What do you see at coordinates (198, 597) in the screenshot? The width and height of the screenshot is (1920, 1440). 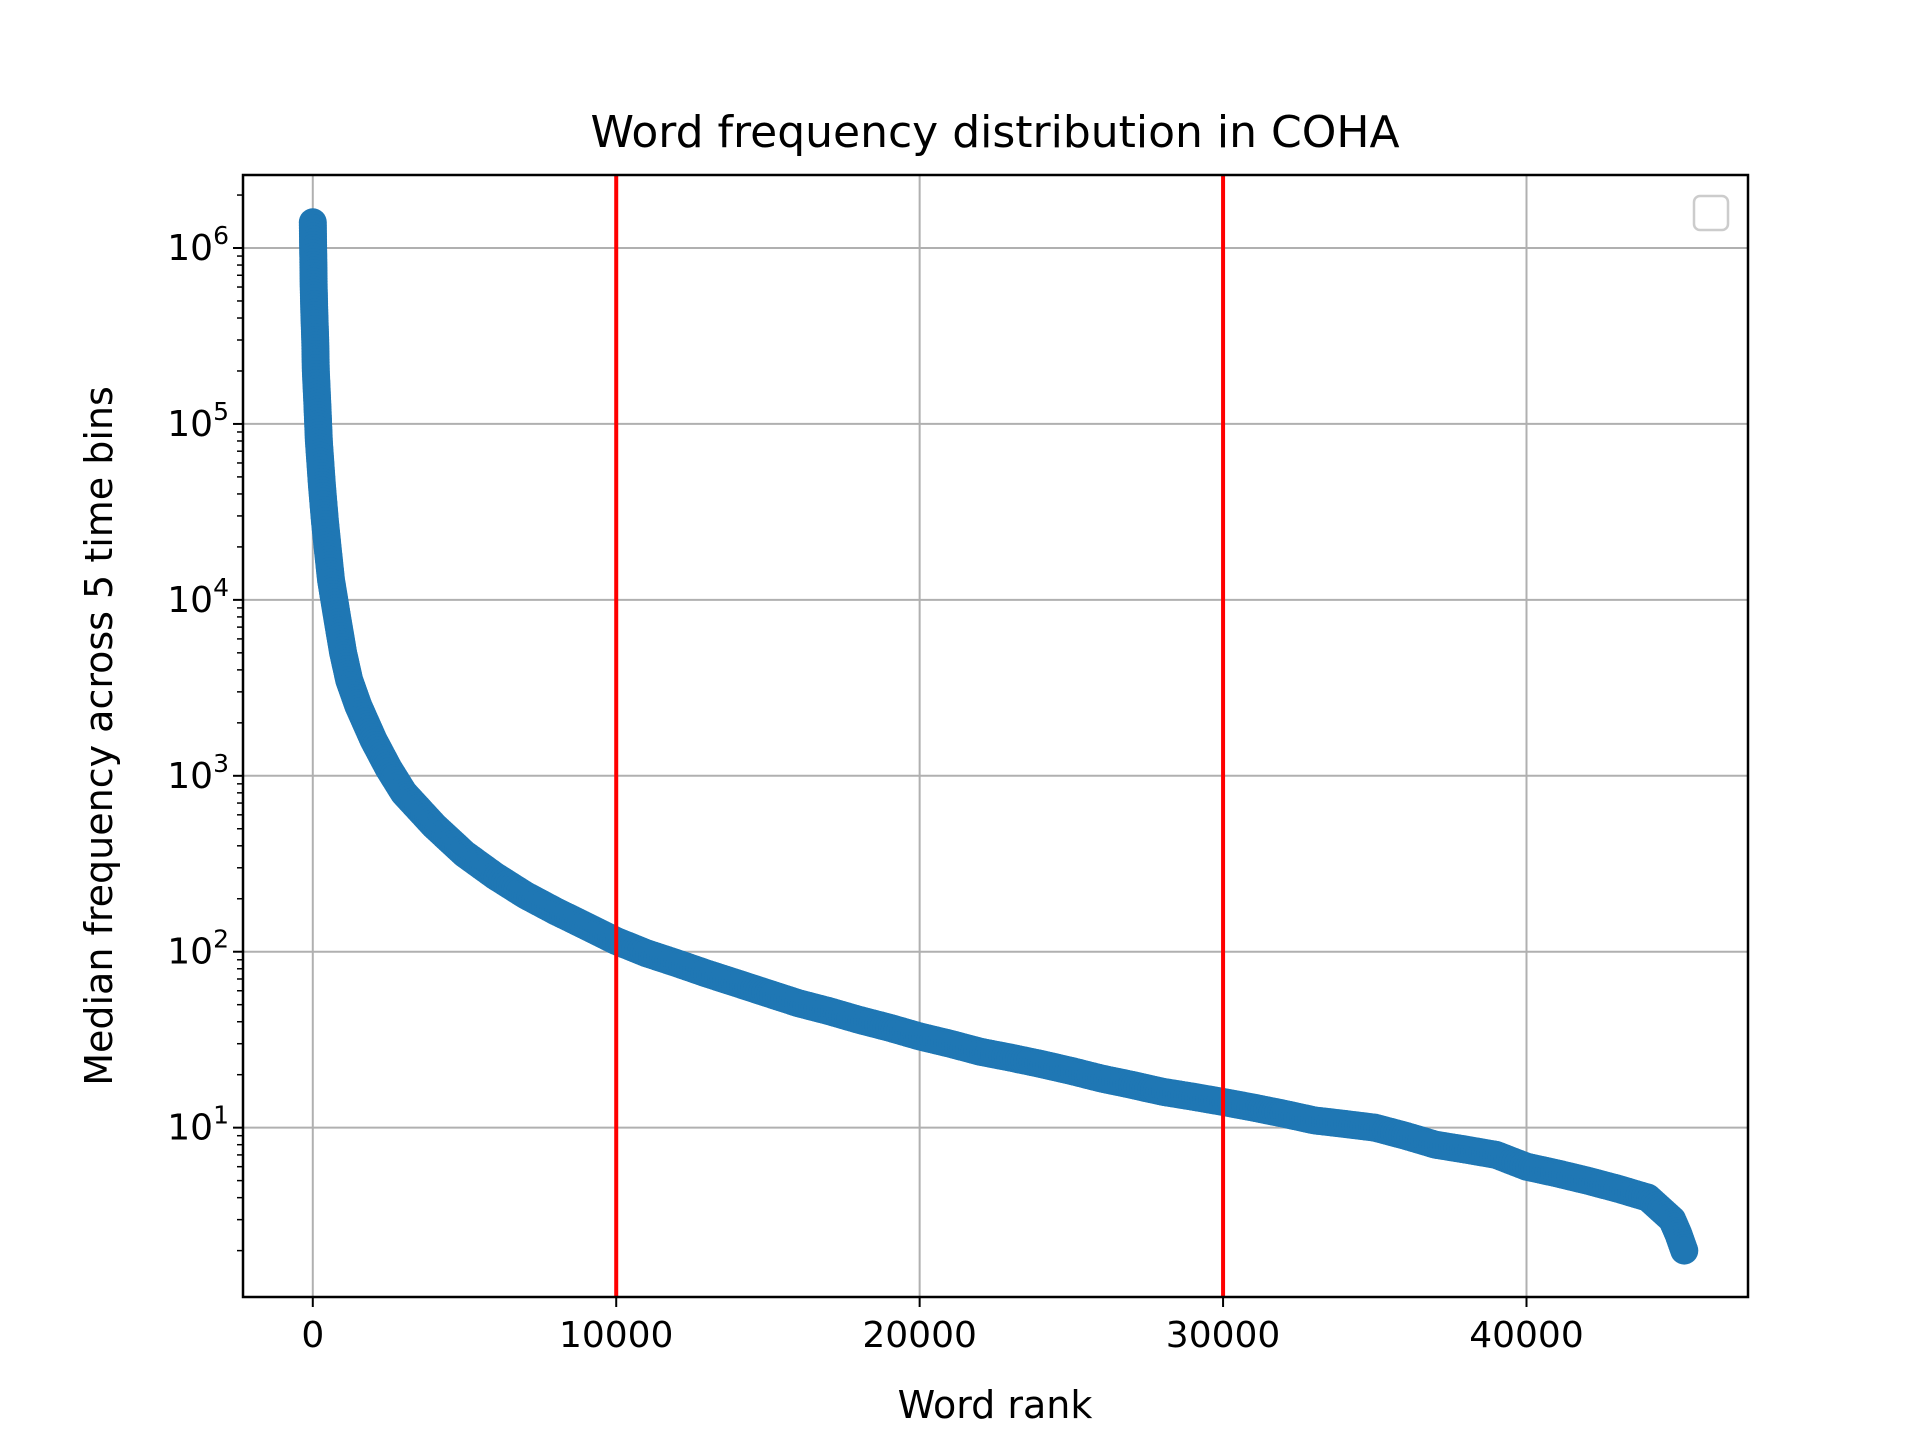 I see `y-tick-label: 10⁴` at bounding box center [198, 597].